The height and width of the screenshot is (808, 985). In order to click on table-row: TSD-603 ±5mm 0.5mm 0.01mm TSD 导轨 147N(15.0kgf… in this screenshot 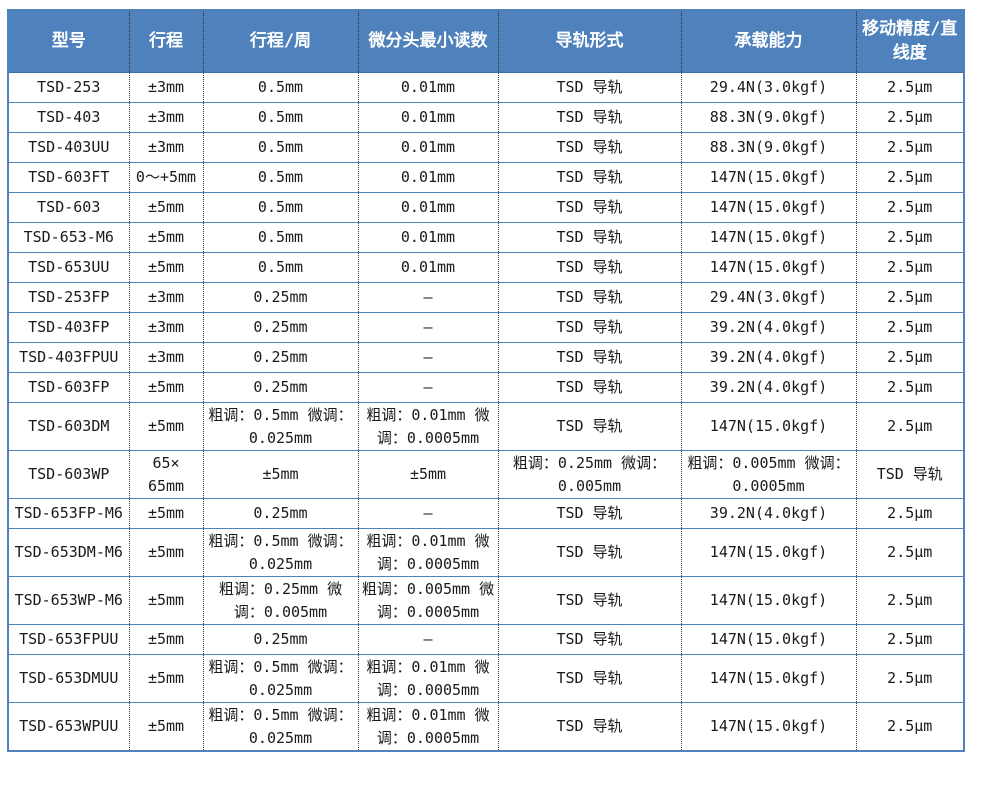, I will do `click(486, 207)`.